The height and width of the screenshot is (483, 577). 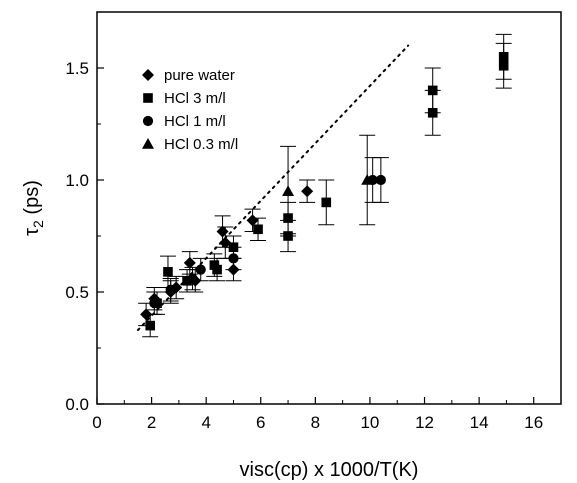 I want to click on x-axis-label: visc(cp) x 1000/T(K), so click(x=329, y=470).